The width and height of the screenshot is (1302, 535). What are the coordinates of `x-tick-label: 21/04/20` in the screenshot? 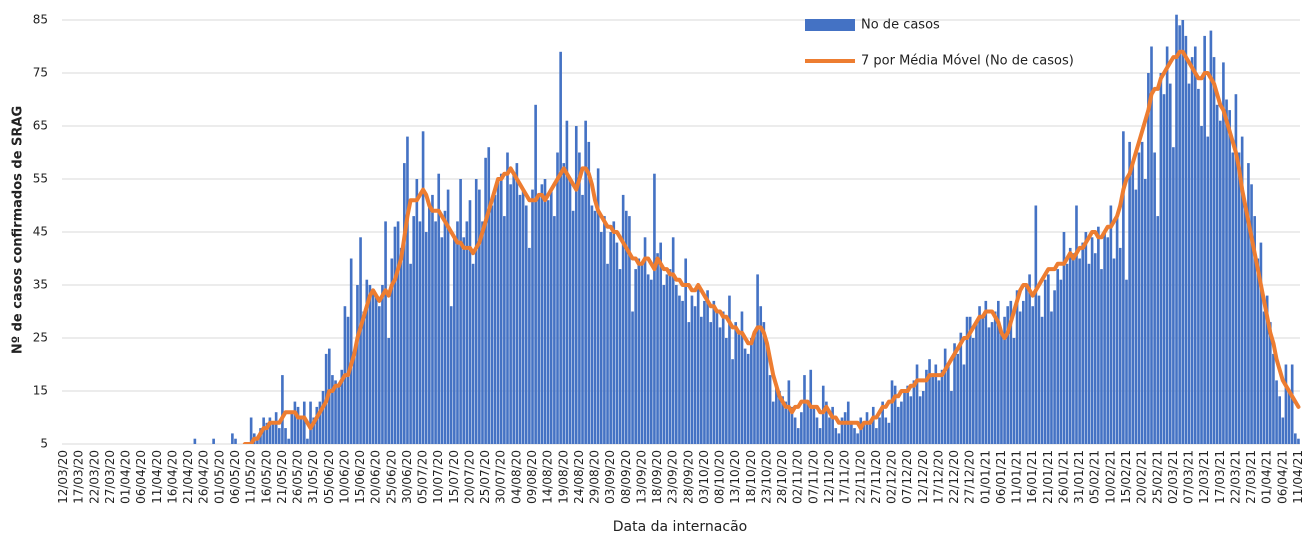 It's located at (188, 477).